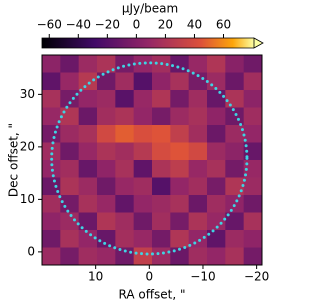 The height and width of the screenshot is (303, 320). I want to click on y-tick-label: 0, so click(31, 251).